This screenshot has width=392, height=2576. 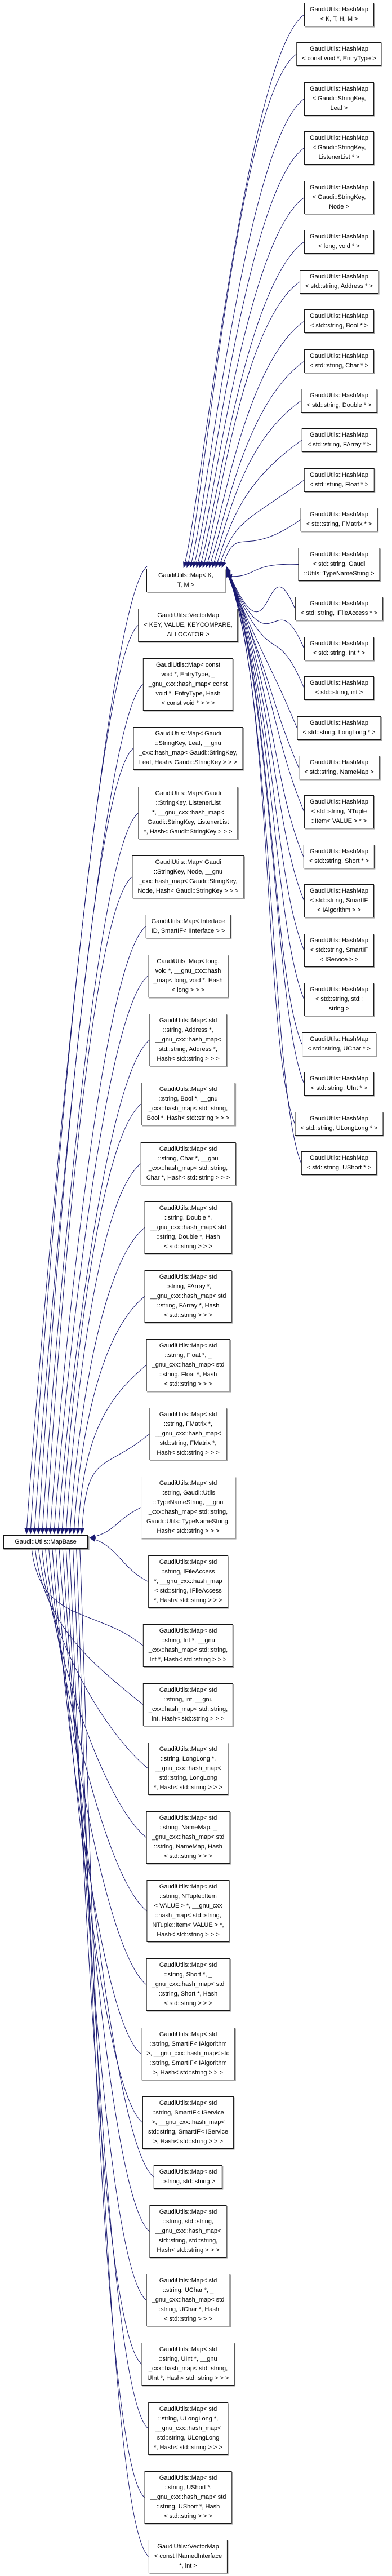 I want to click on class-node-label: < std::string, ULongLong * >, so click(x=339, y=1128).